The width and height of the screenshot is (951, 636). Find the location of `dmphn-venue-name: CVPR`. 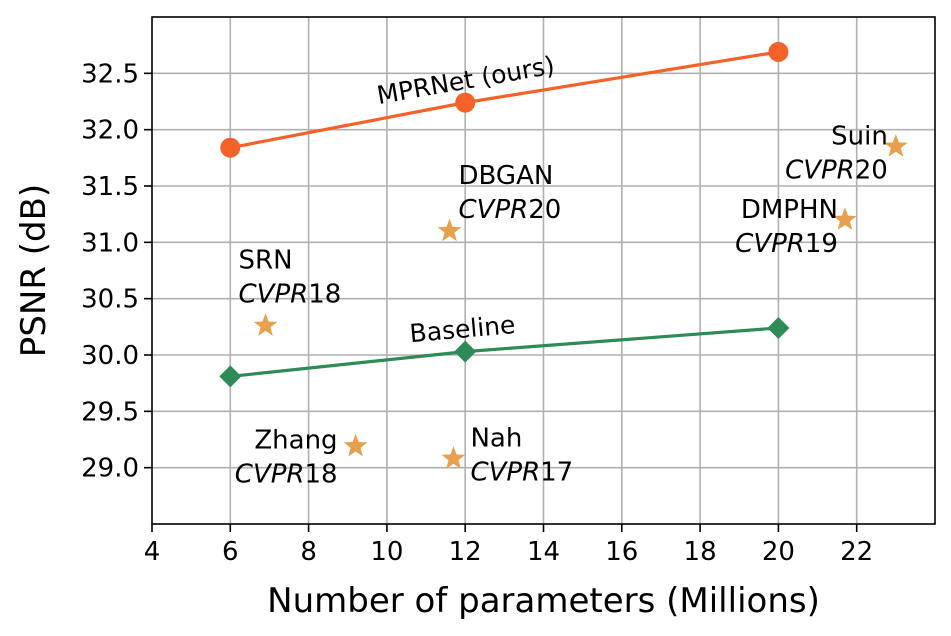

dmphn-venue-name: CVPR is located at coordinates (770, 244).